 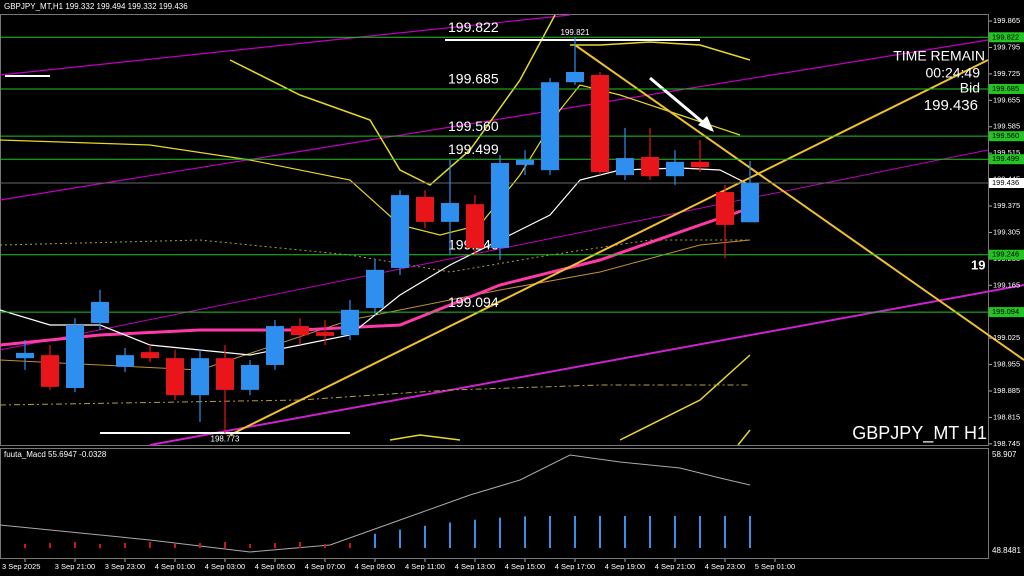 What do you see at coordinates (706, 124) in the screenshot?
I see `arrow-head` at bounding box center [706, 124].